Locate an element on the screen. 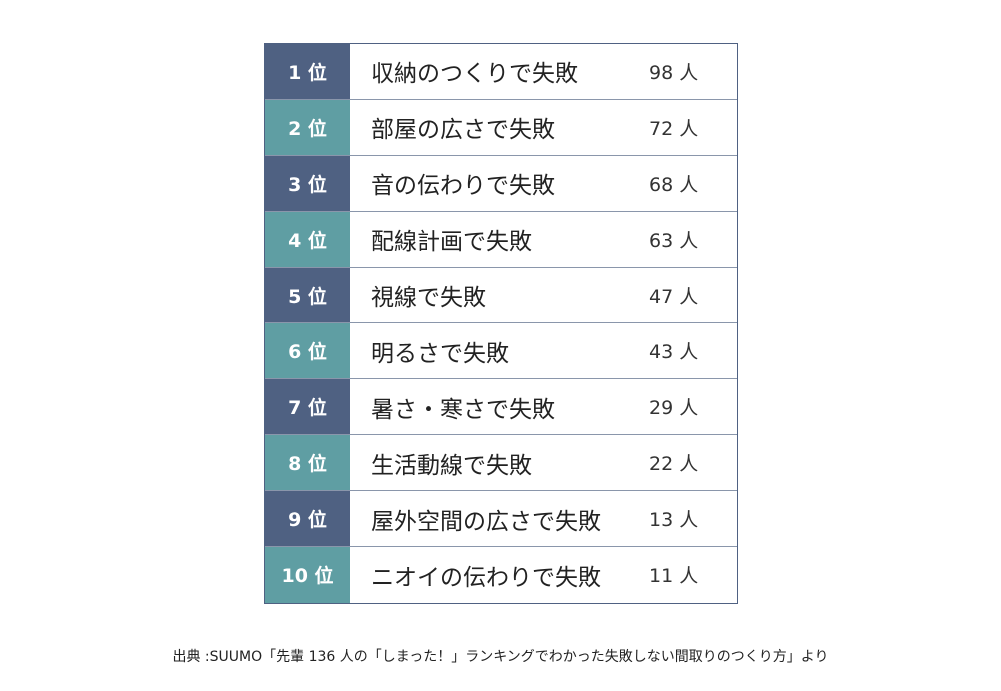  label-cell: 配線計画で失敗 is located at coordinates (451, 242).